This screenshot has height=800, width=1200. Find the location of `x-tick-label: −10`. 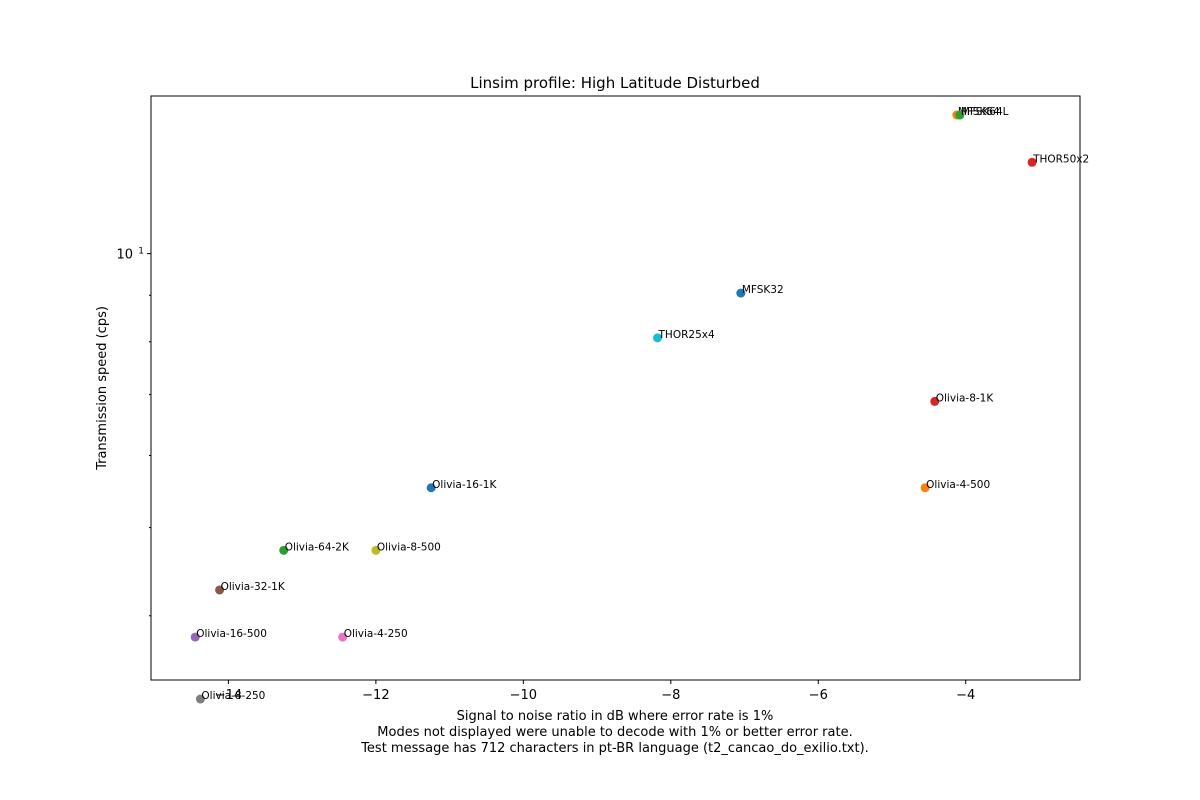

x-tick-label: −10 is located at coordinates (523, 695).